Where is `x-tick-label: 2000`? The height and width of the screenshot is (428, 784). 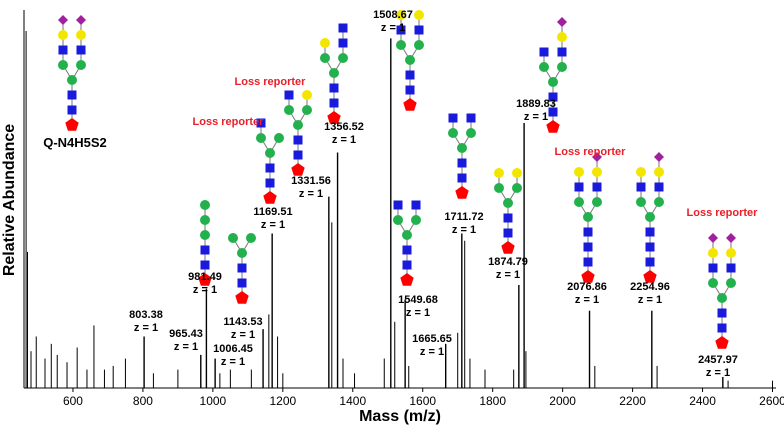
x-tick-label: 2000 is located at coordinates (562, 401).